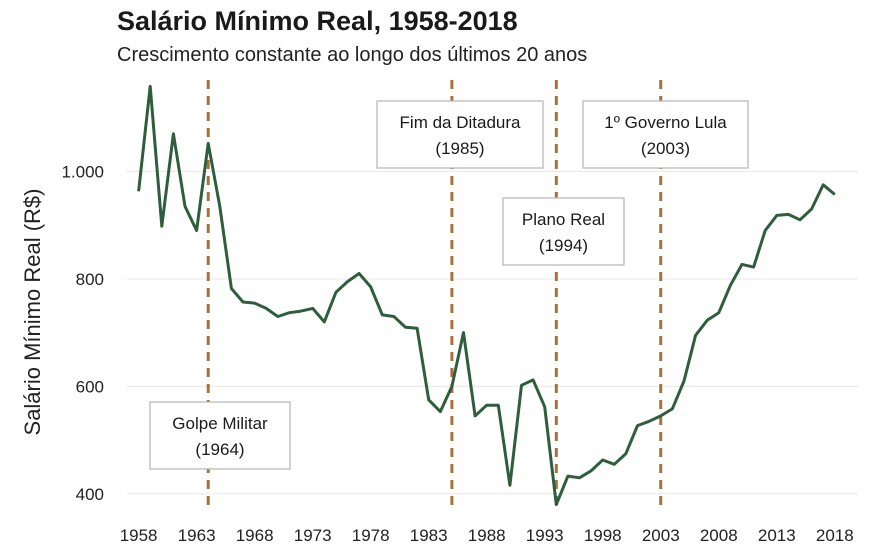 This screenshot has width=880, height=554. What do you see at coordinates (459, 148) in the screenshot?
I see `annotation-year: (1985)` at bounding box center [459, 148].